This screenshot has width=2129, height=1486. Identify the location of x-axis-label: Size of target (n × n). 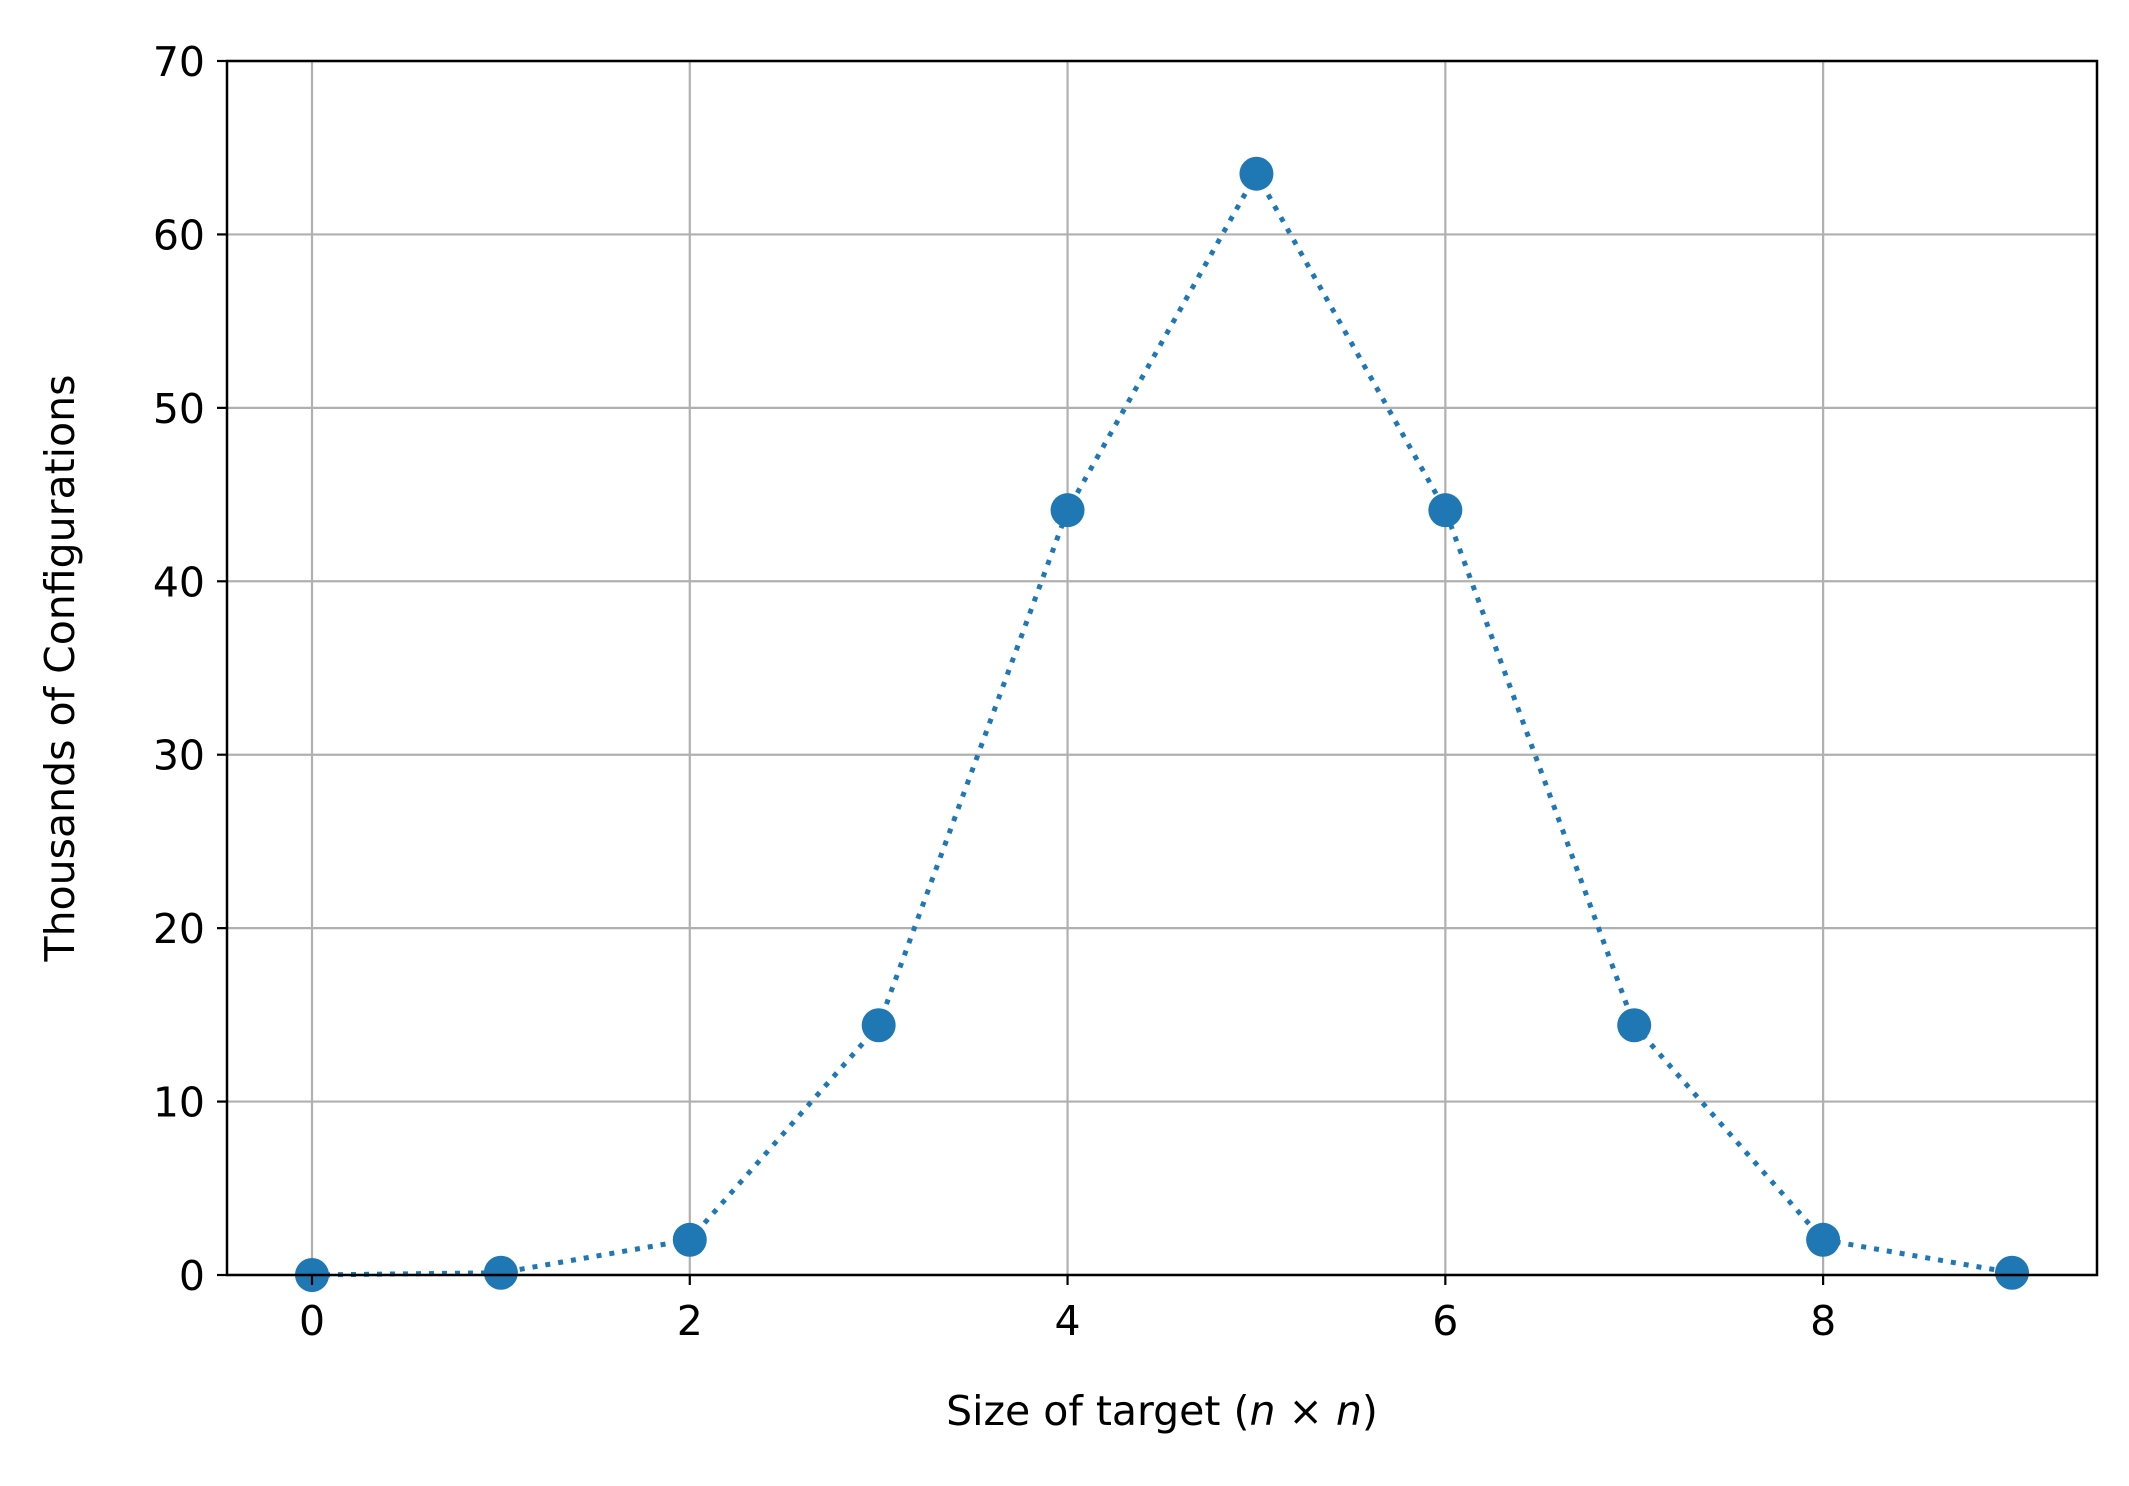
(1162, 1411).